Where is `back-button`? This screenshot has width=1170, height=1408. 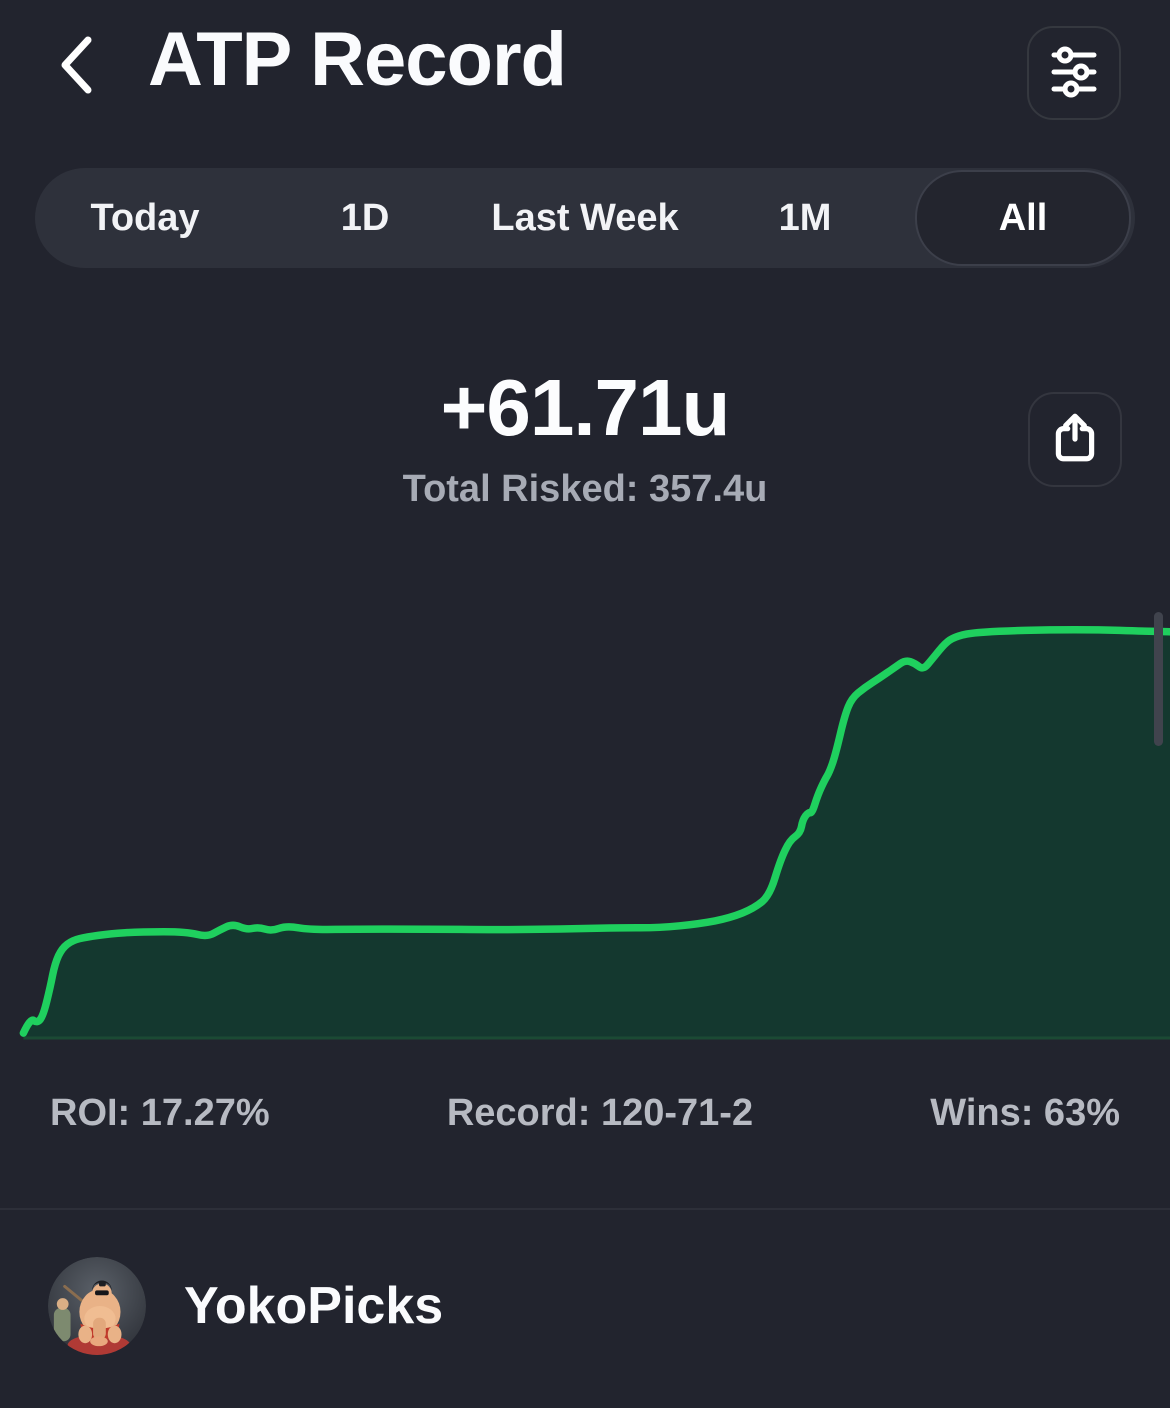 back-button is located at coordinates (76, 66).